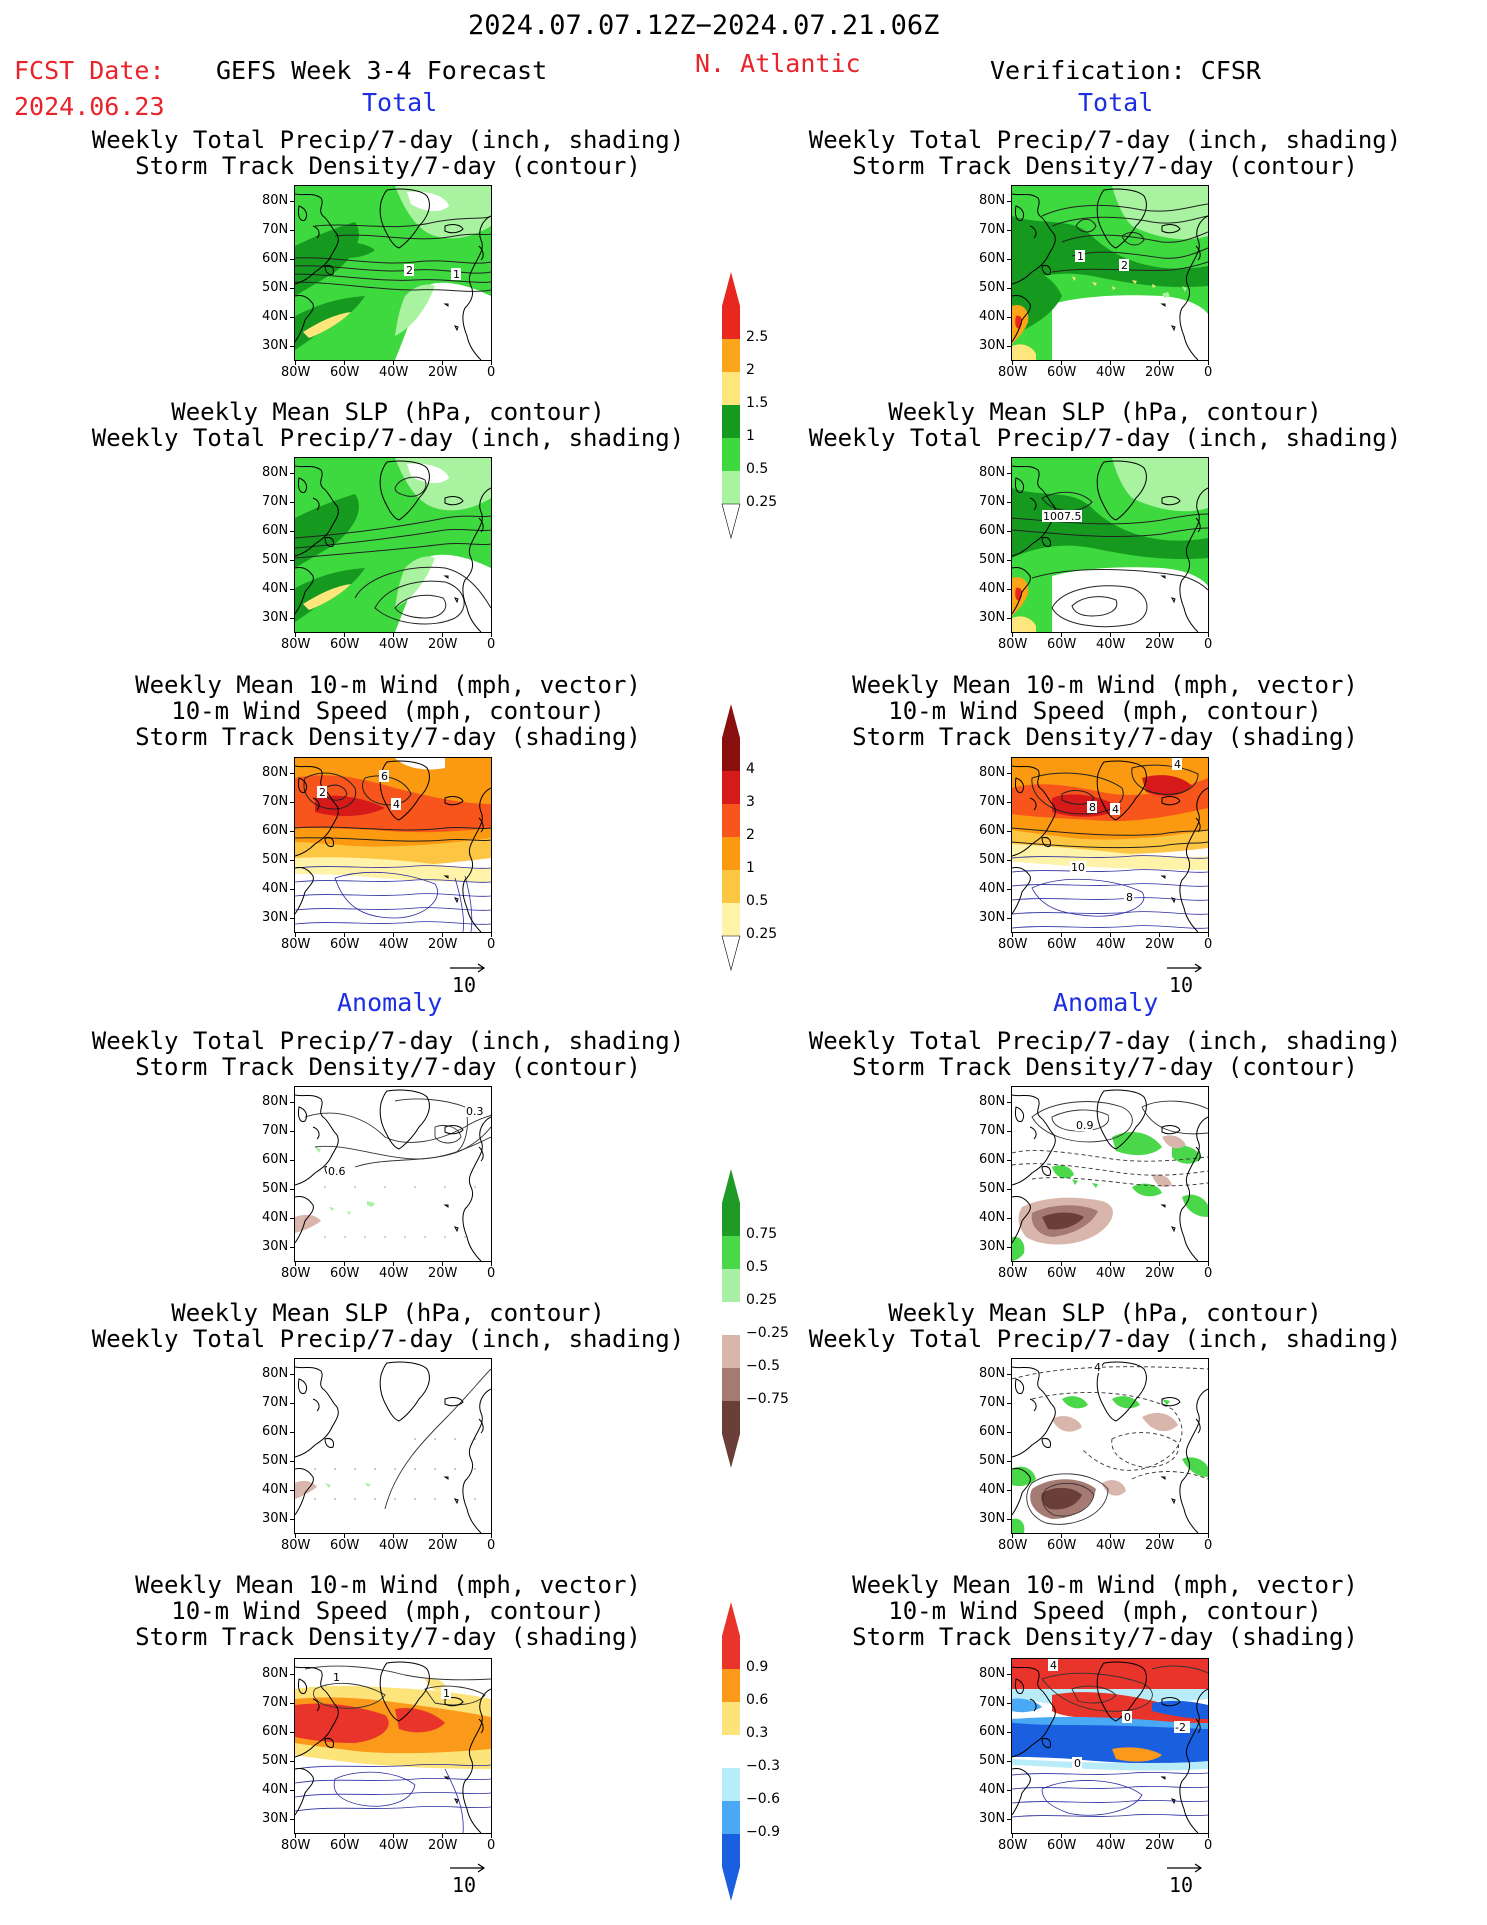 This screenshot has width=1487, height=1925. I want to click on colorbar-label: 0.3, so click(757, 1733).